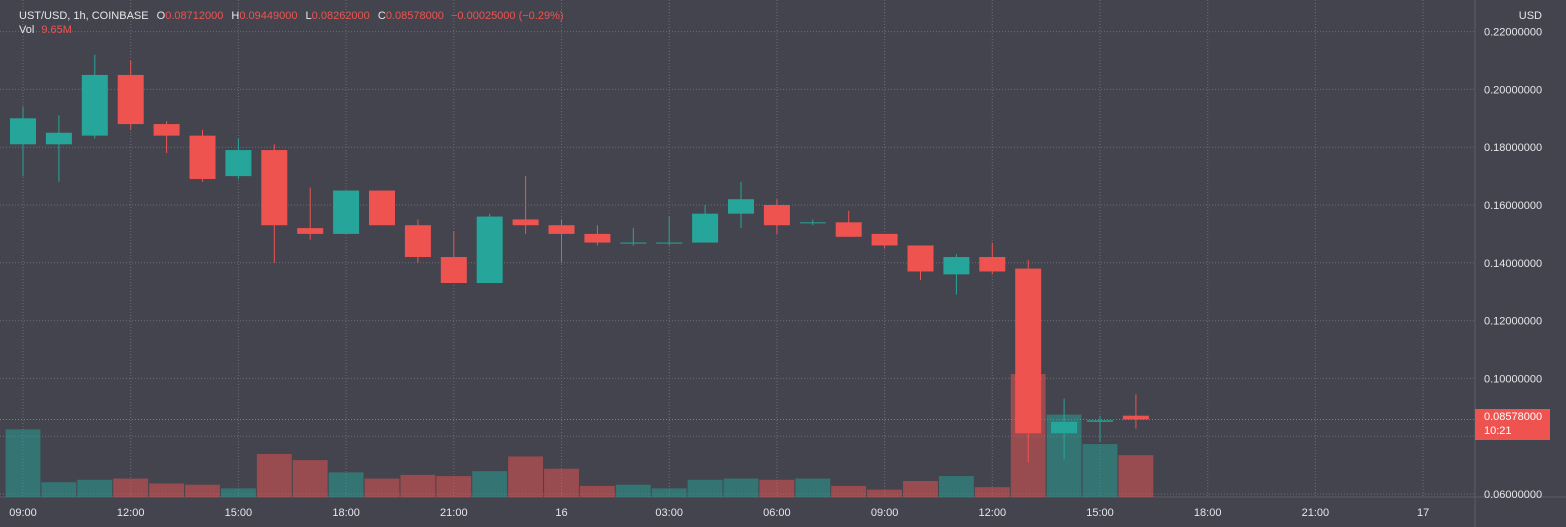 Image resolution: width=1566 pixels, height=527 pixels. I want to click on price-tick-label: 0.20000000, so click(1513, 90).